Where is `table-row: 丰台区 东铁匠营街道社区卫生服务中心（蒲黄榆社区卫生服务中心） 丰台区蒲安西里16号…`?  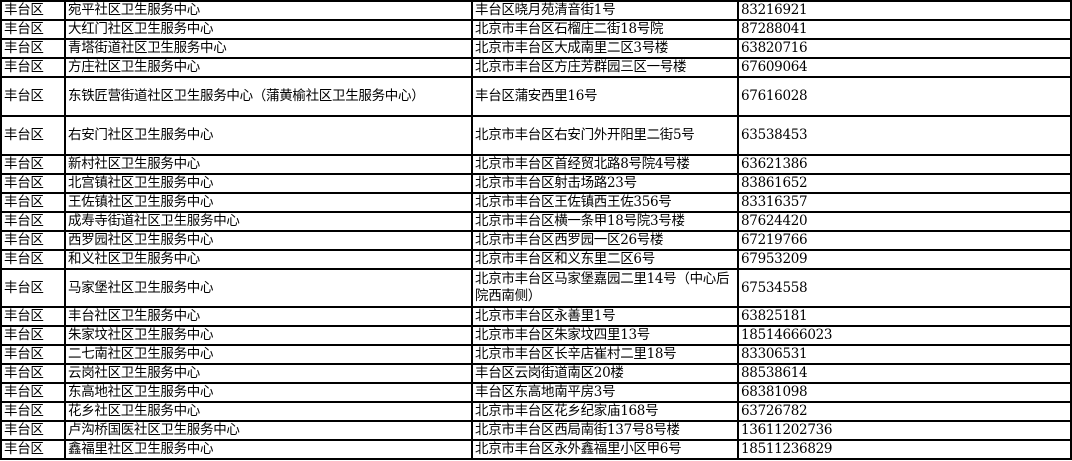 table-row: 丰台区 东铁匠营街道社区卫生服务中心（蒲黄榆社区卫生服务中心） 丰台区蒲安西里16号… is located at coordinates (536, 96).